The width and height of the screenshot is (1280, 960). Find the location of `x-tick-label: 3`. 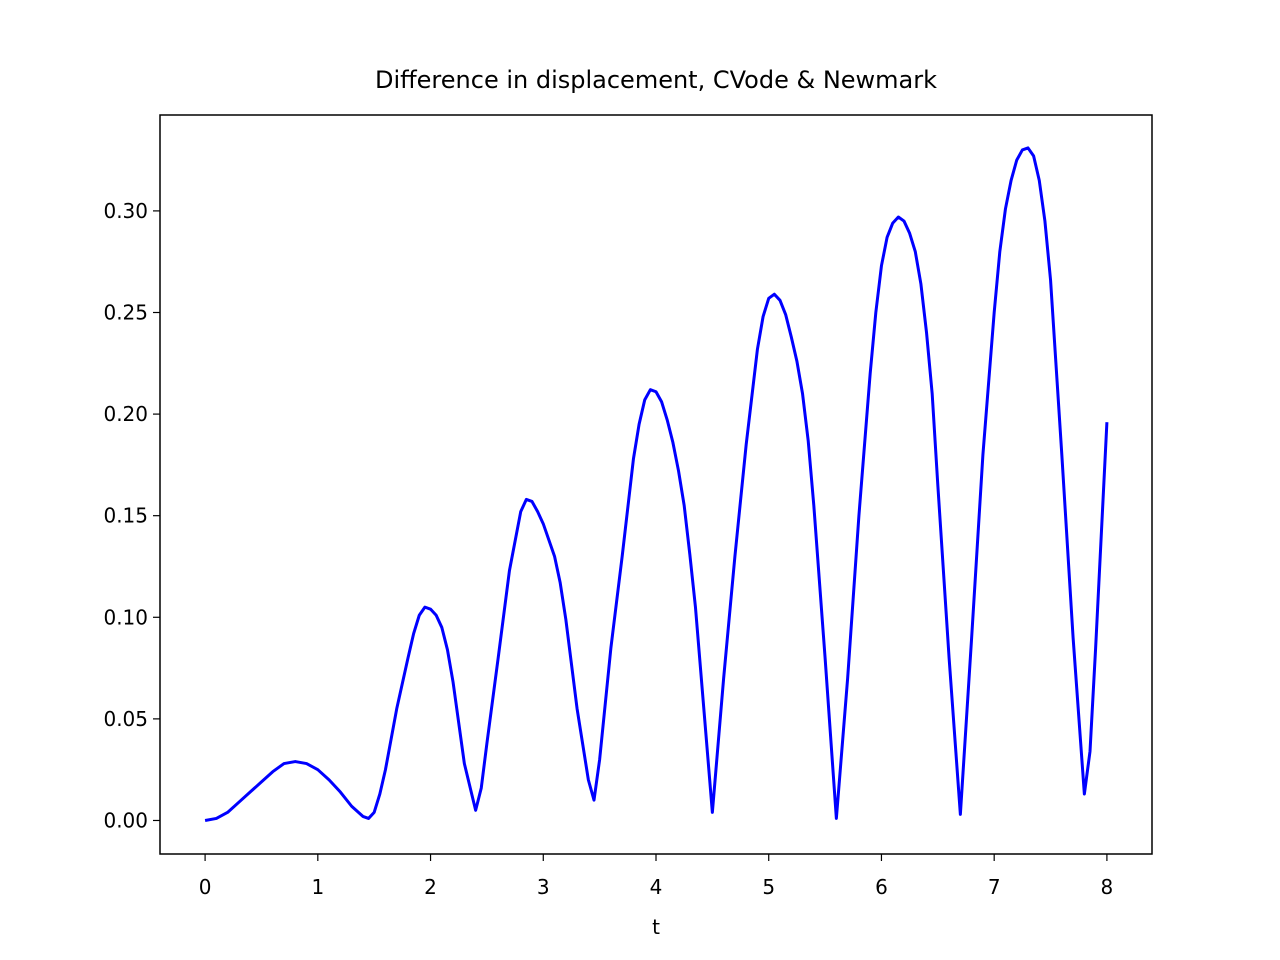

x-tick-label: 3 is located at coordinates (543, 887).